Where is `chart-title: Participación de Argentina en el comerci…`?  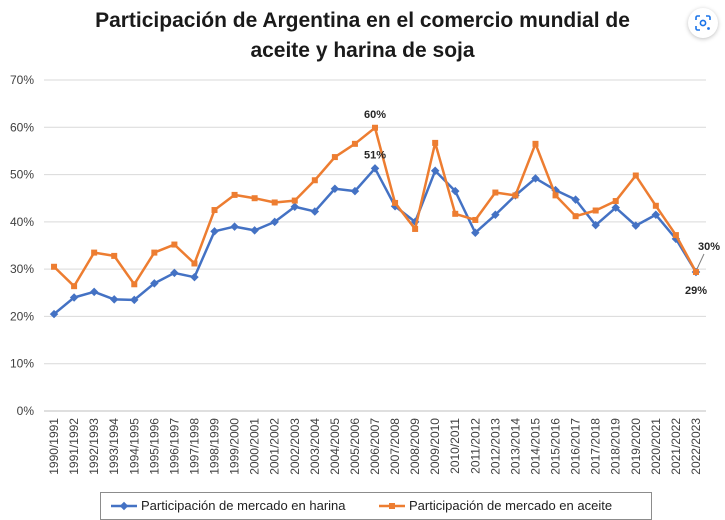
chart-title: Participación de Argentina en el comerci… is located at coordinates (362, 36).